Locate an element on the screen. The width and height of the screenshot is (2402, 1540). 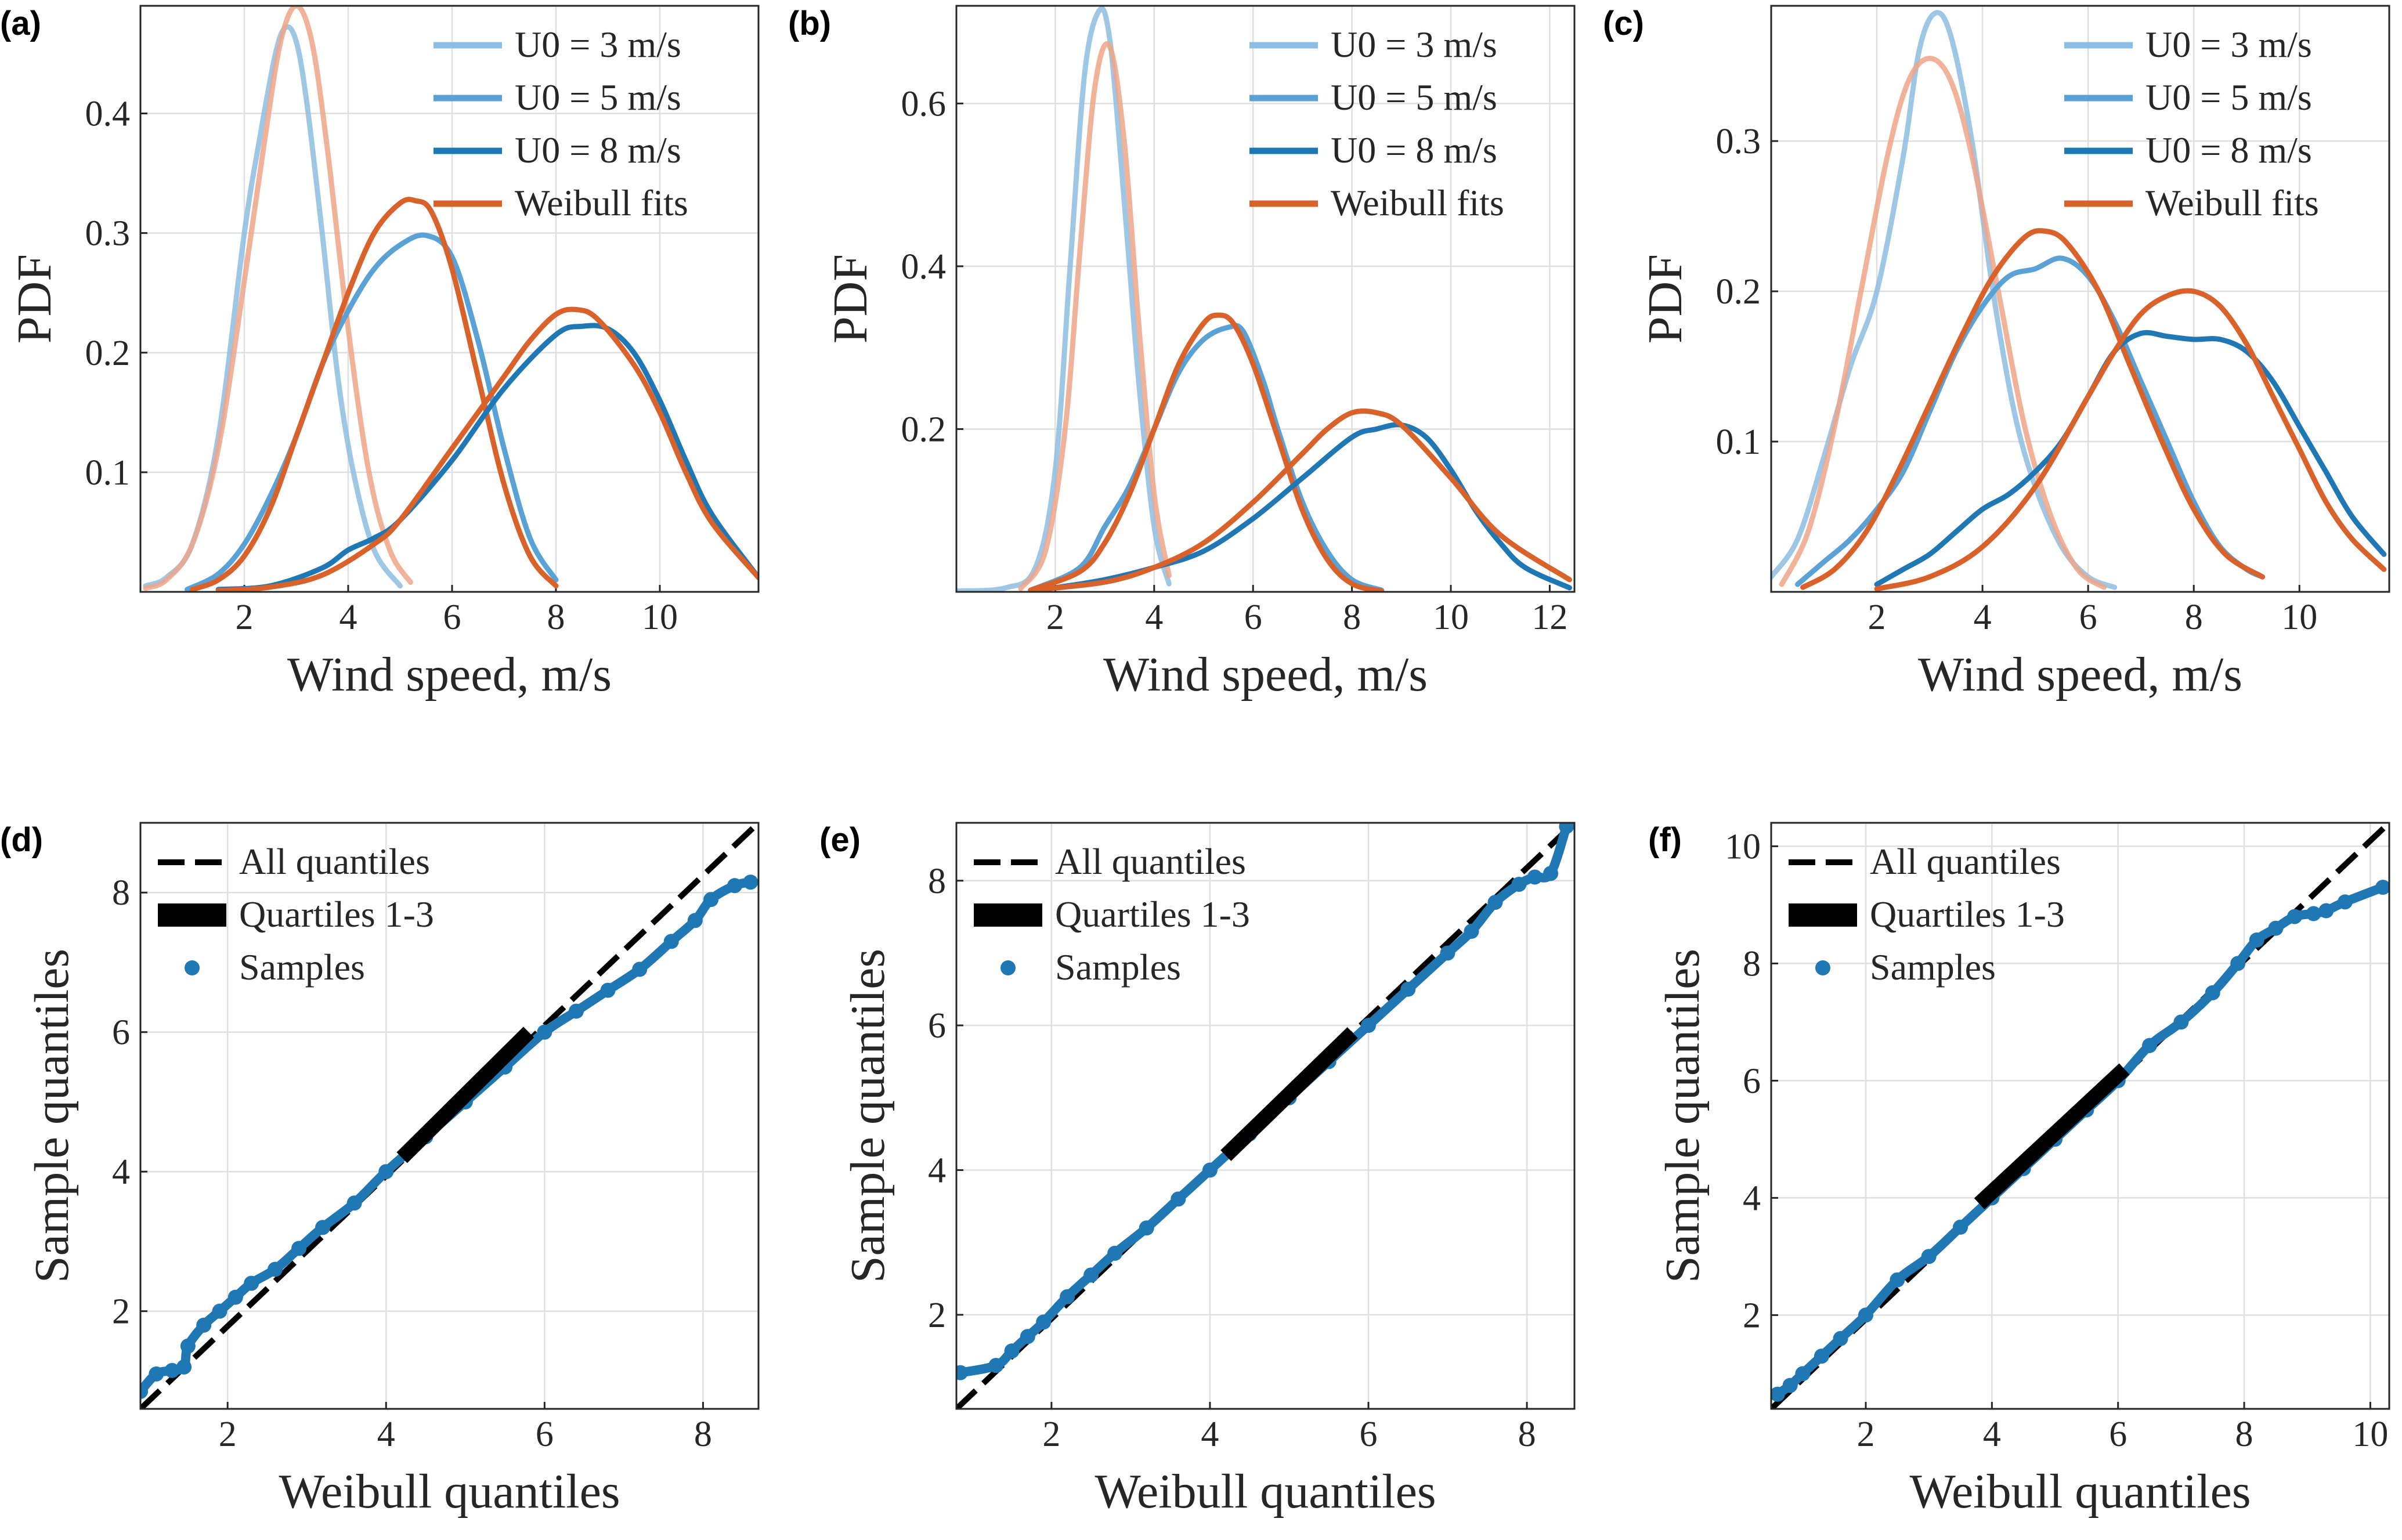
y-tick-label: 8 is located at coordinates (937, 881).